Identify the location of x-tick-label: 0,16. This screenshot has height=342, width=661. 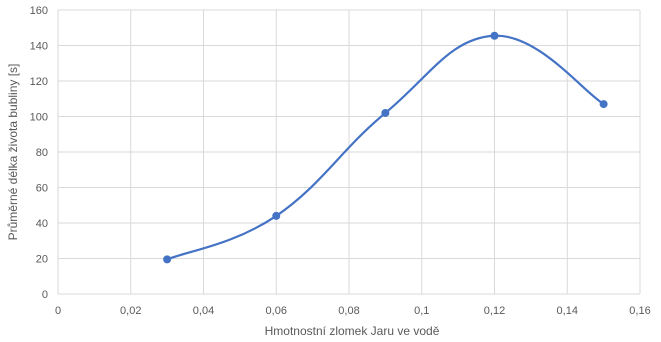
(639, 311).